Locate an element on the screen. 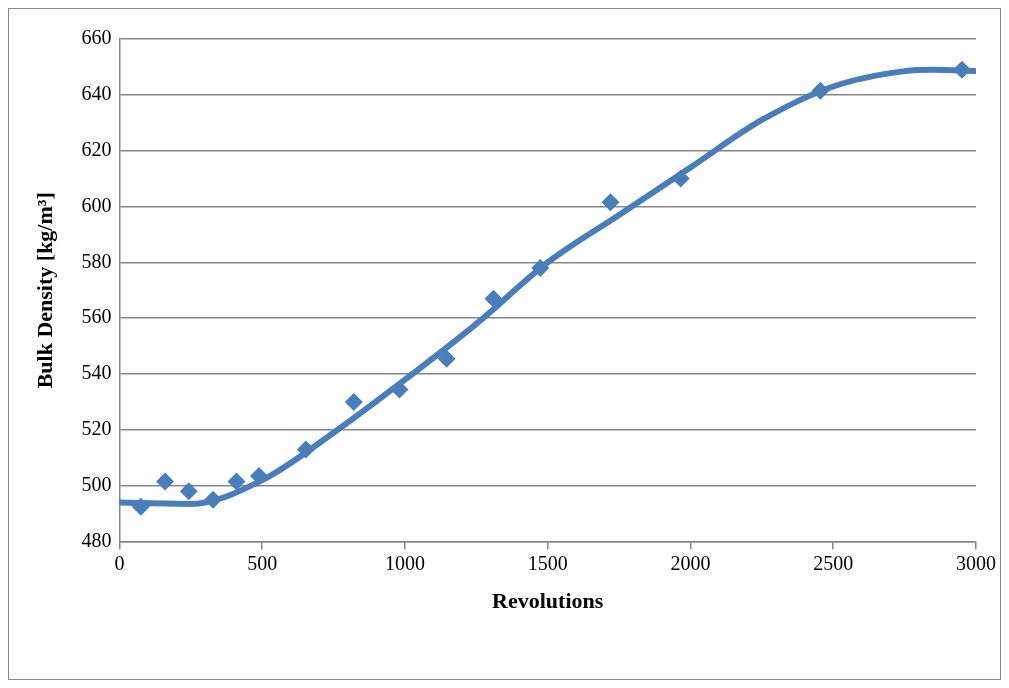  x-tick-label: 2000 is located at coordinates (690, 562).